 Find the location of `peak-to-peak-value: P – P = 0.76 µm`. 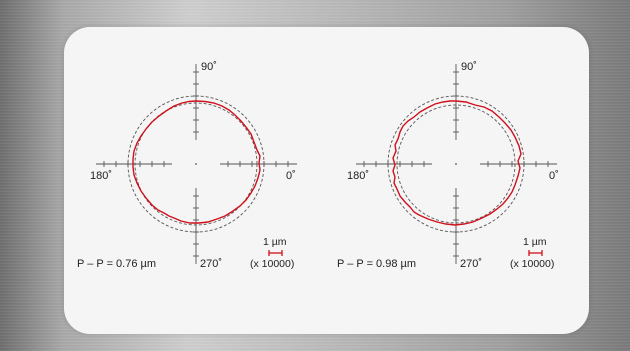

peak-to-peak-value: P – P = 0.76 µm is located at coordinates (116, 264).